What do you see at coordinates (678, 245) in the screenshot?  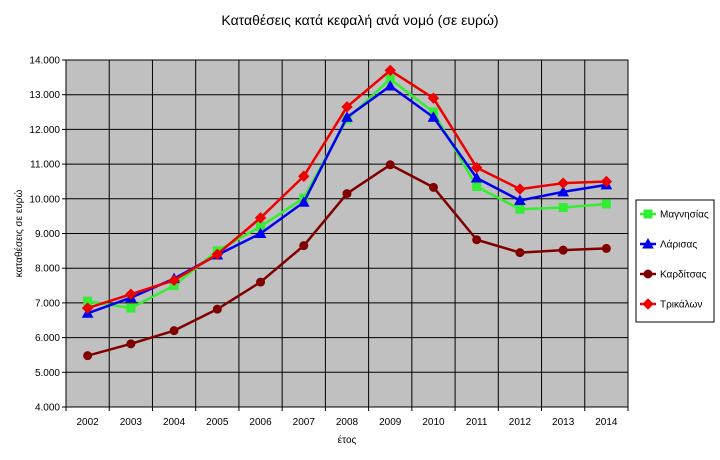 I see `legend-label: Λάρισας` at bounding box center [678, 245].